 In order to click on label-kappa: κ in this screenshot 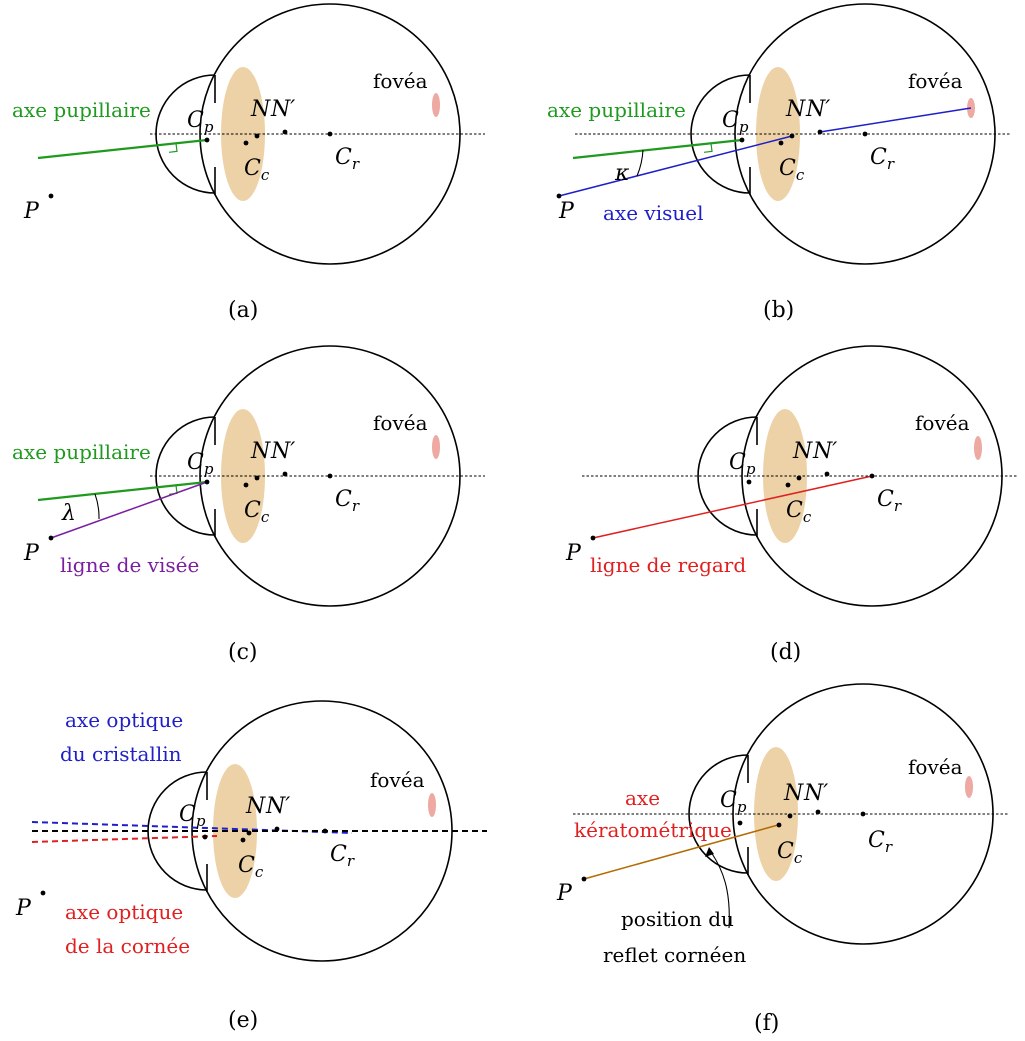, I will do `click(622, 173)`.